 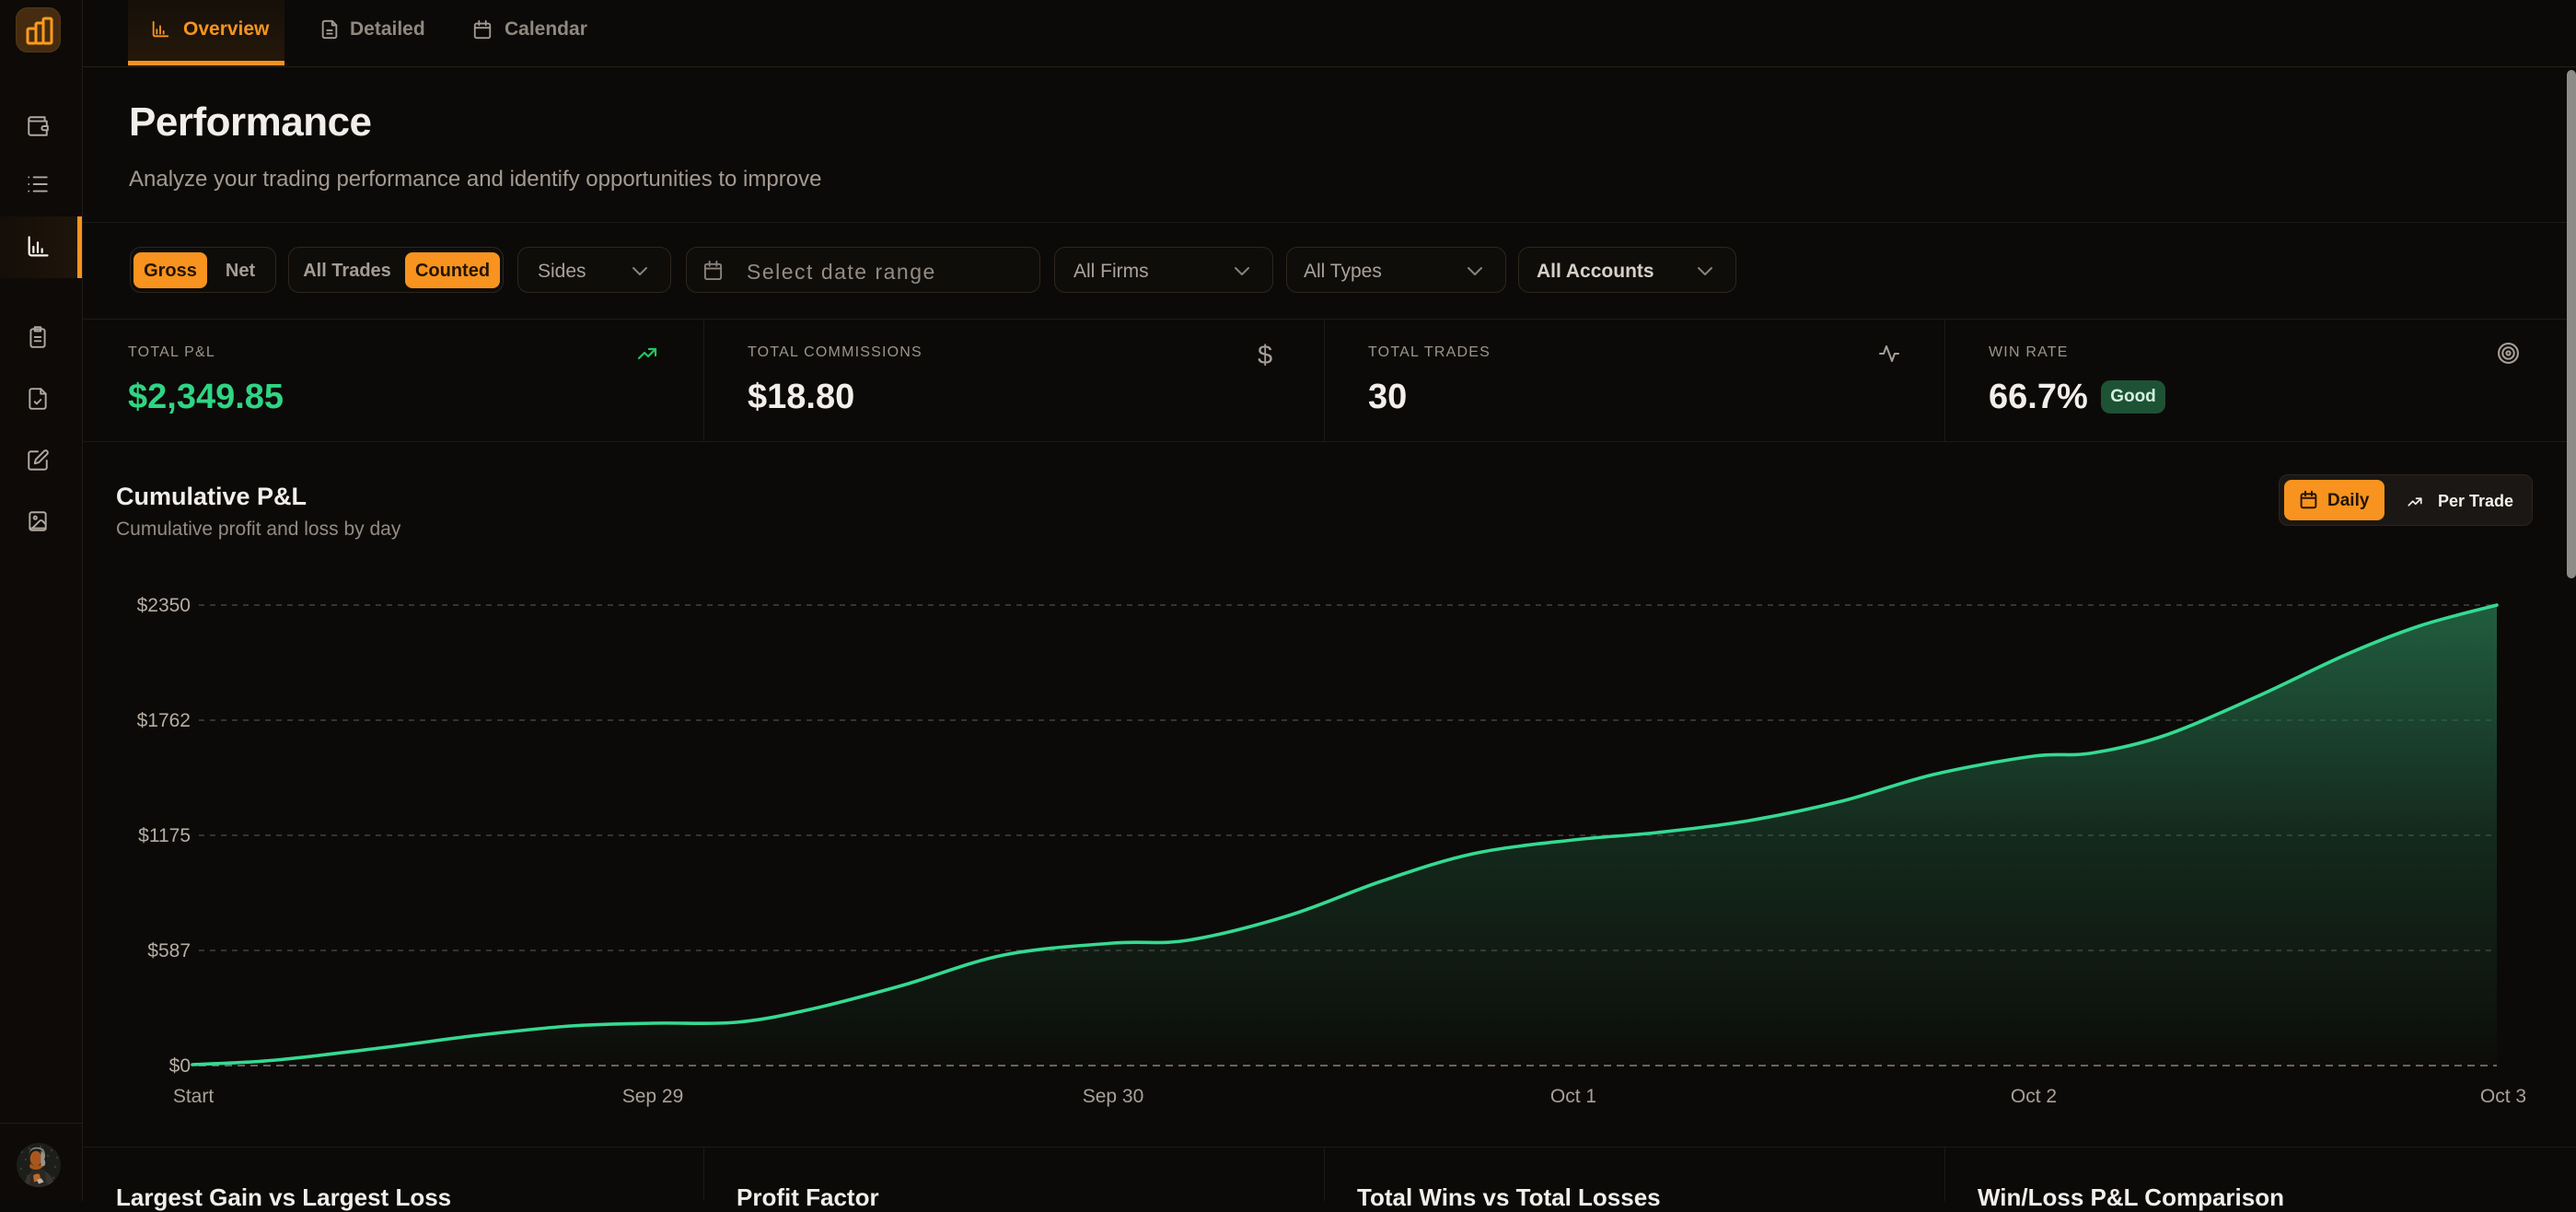 What do you see at coordinates (180, 1066) in the screenshot?
I see `svg-text: $0` at bounding box center [180, 1066].